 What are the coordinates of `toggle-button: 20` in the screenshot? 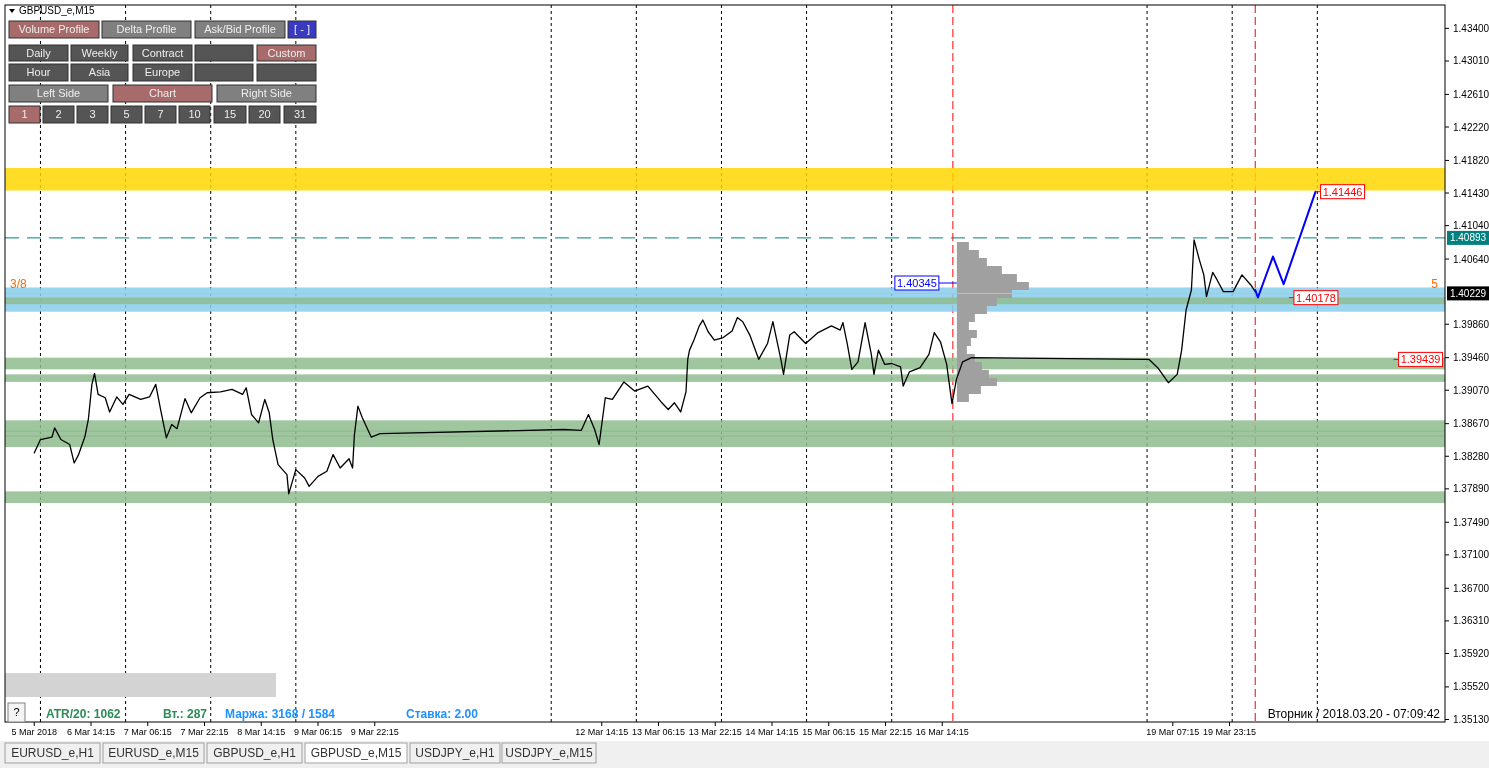 It's located at (264, 114).